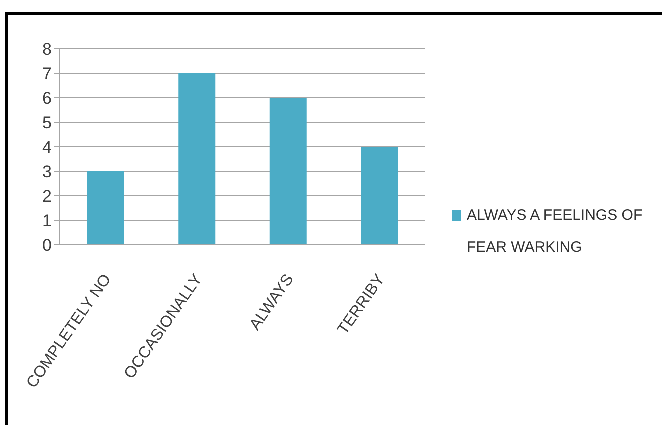 Image resolution: width=662 pixels, height=425 pixels. I want to click on y-tick-label: 0, so click(47, 246).